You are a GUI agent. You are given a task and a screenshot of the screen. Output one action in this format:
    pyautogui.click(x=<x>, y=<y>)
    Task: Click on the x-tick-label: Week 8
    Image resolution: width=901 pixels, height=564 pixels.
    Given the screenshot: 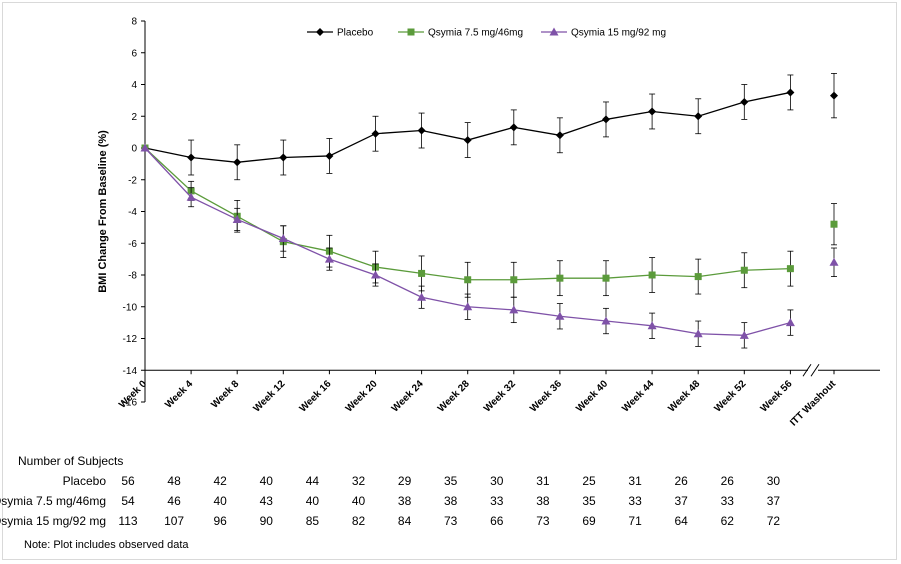 What is the action you would take?
    pyautogui.click(x=225, y=394)
    